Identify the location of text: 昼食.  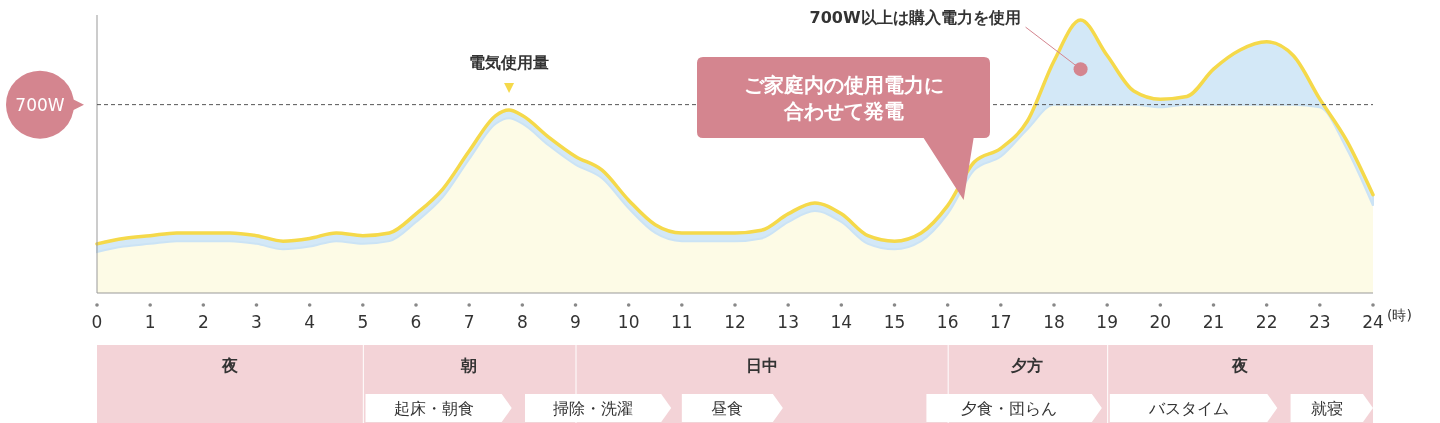
(727, 408).